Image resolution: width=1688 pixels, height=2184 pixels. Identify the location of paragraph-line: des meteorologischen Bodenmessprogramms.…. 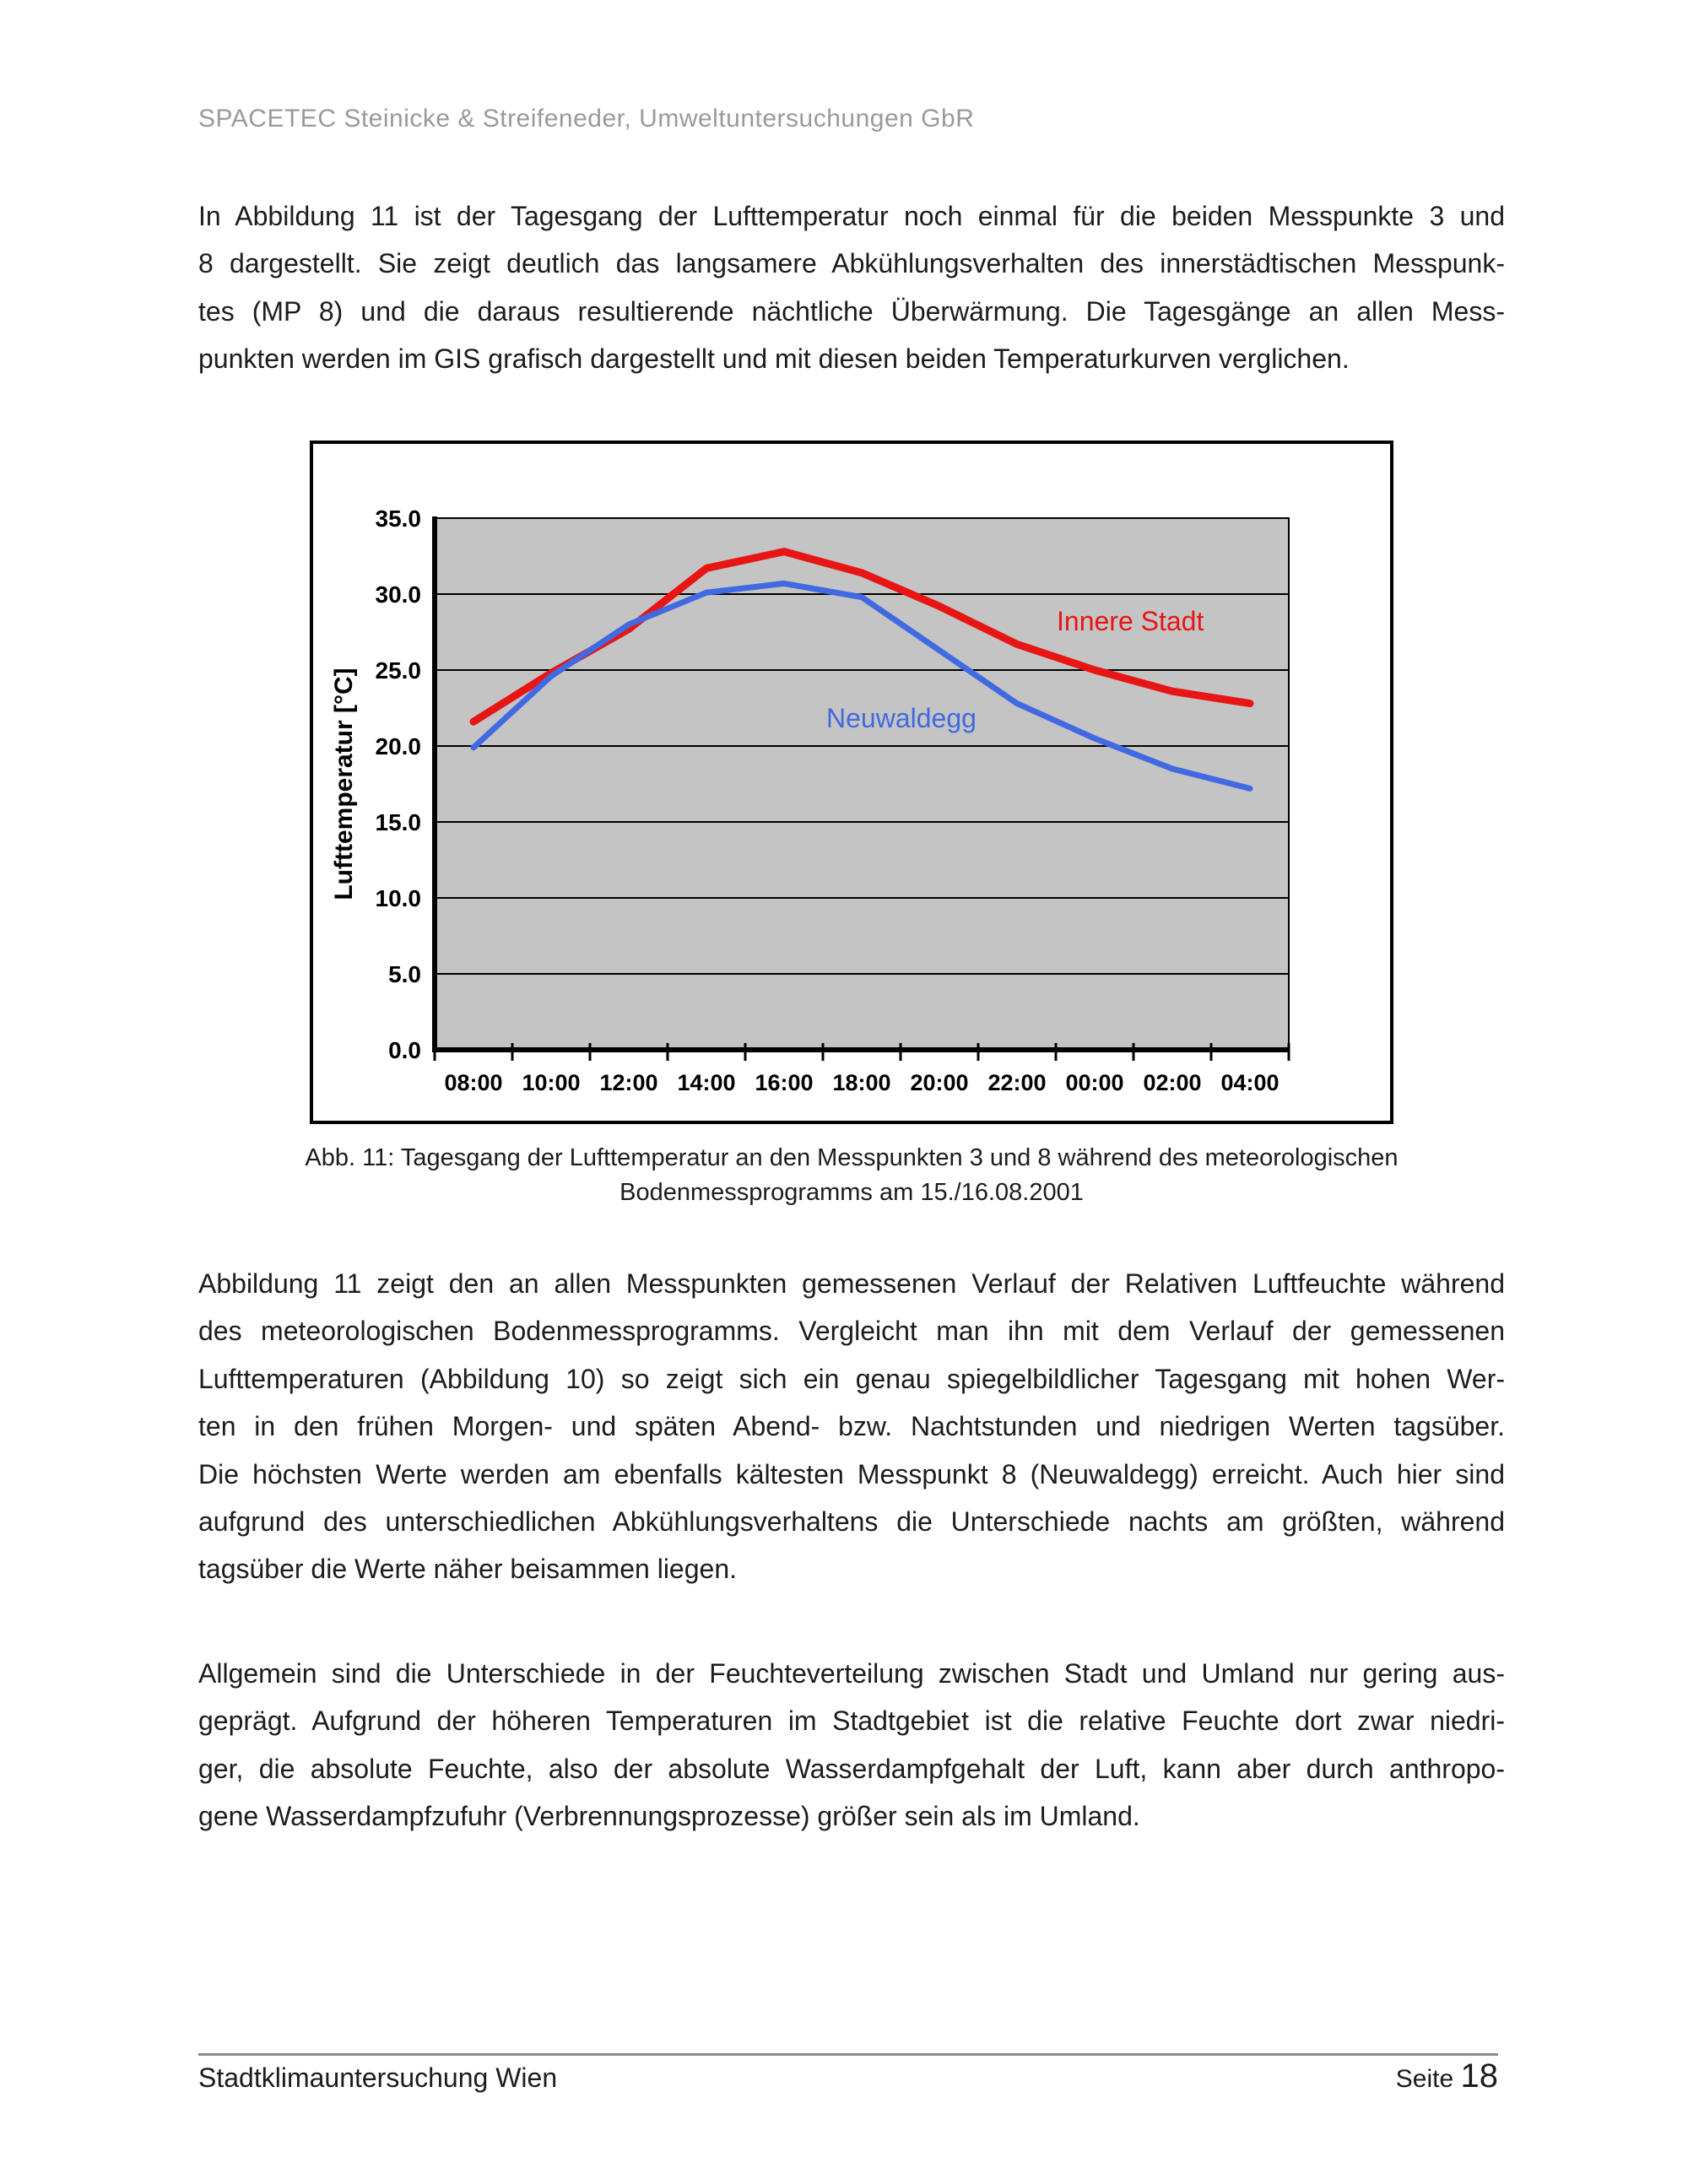
(851, 1331).